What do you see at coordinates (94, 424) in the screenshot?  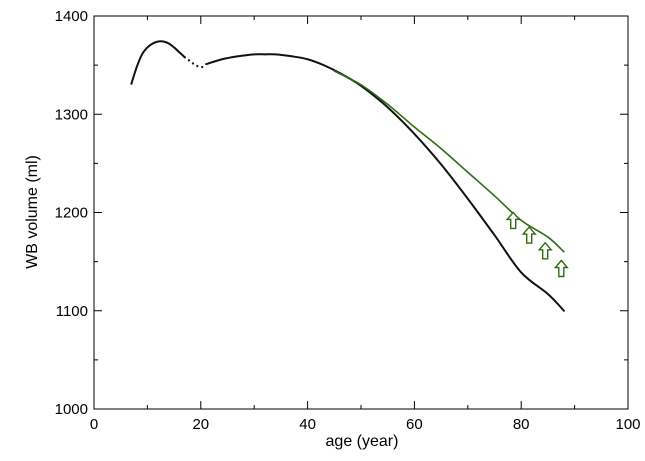 I see `x-tick-label: 0` at bounding box center [94, 424].